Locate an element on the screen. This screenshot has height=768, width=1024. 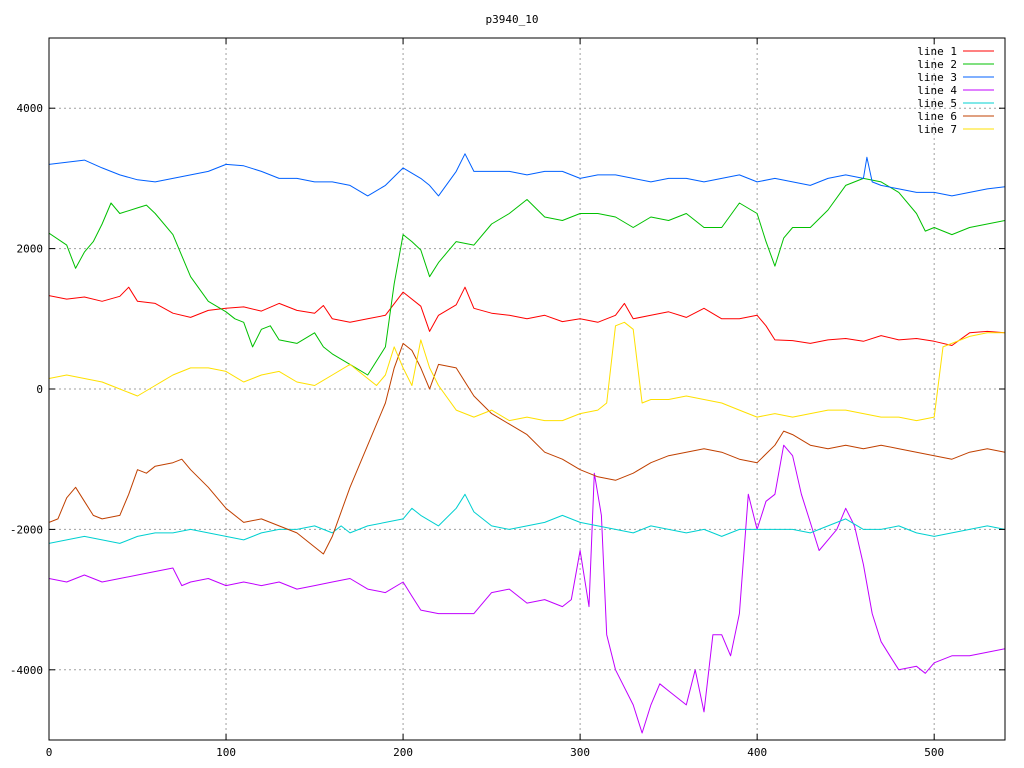
x-tick-label: 100 is located at coordinates (226, 752).